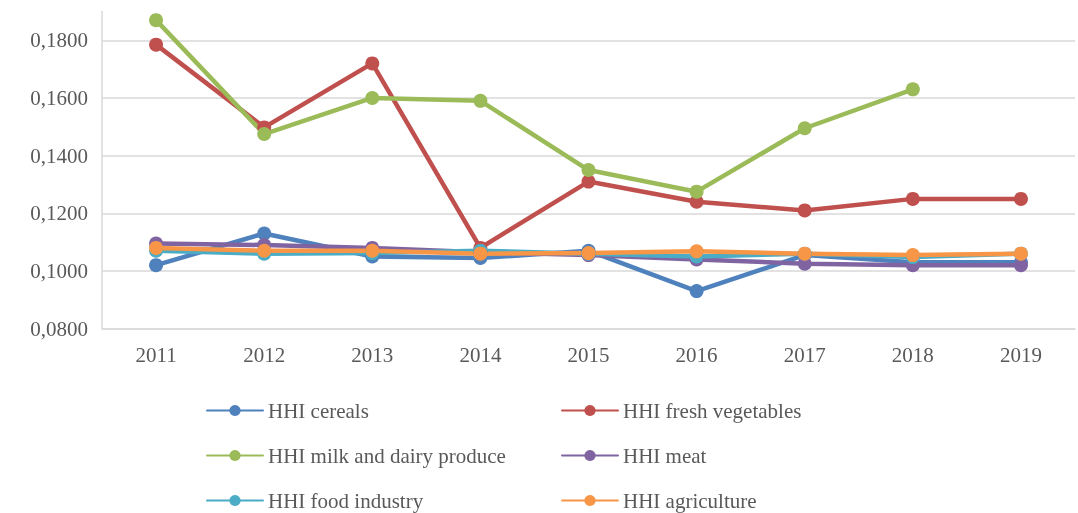 This screenshot has height=513, width=1078. Describe the element at coordinates (690, 500) in the screenshot. I see `legend-label: HHI agriculture` at that location.